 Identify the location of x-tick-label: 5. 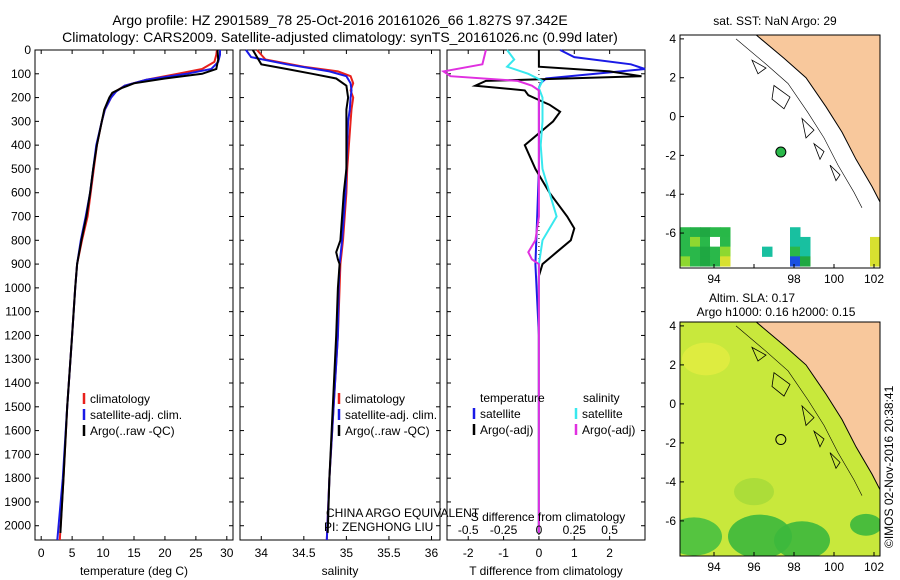
(72, 553).